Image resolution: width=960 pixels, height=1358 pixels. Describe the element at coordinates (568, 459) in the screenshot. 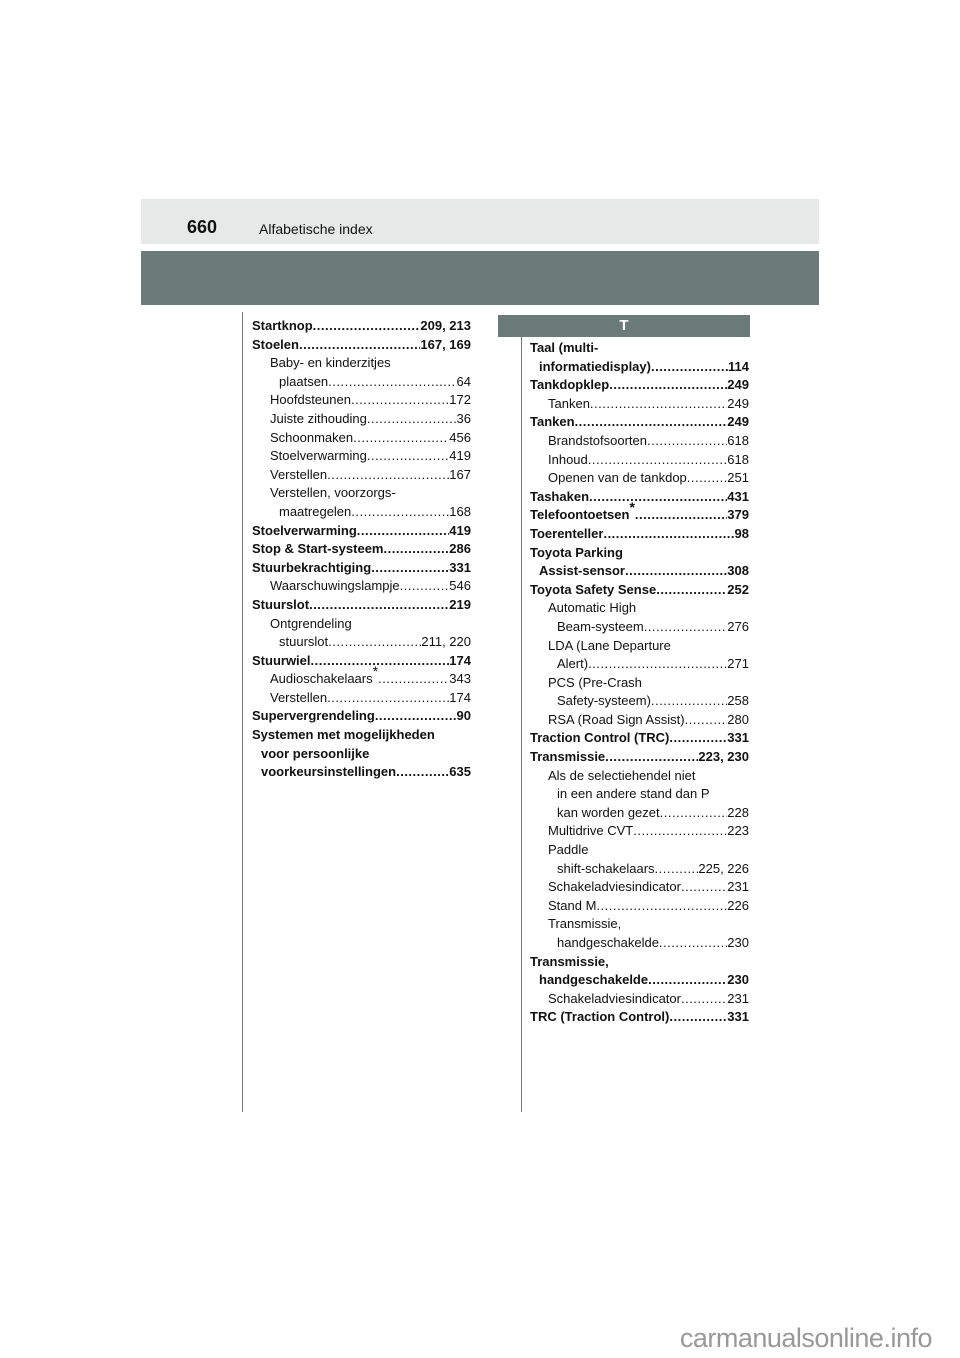

I see `entry-text: Inhoud` at that location.